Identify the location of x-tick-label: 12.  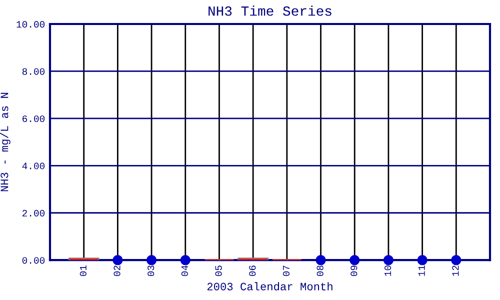
(455, 271).